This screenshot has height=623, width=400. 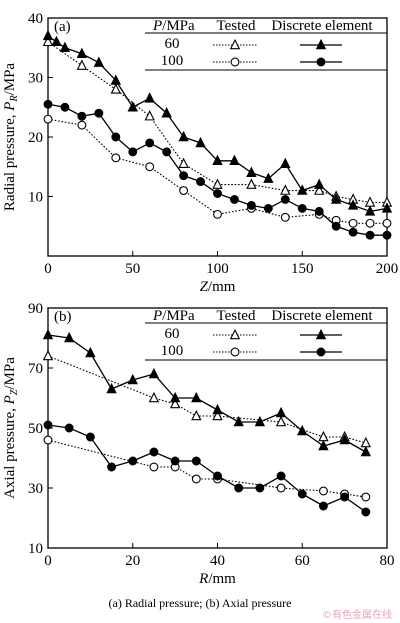 I want to click on y-tick-label: 90, so click(x=35, y=309).